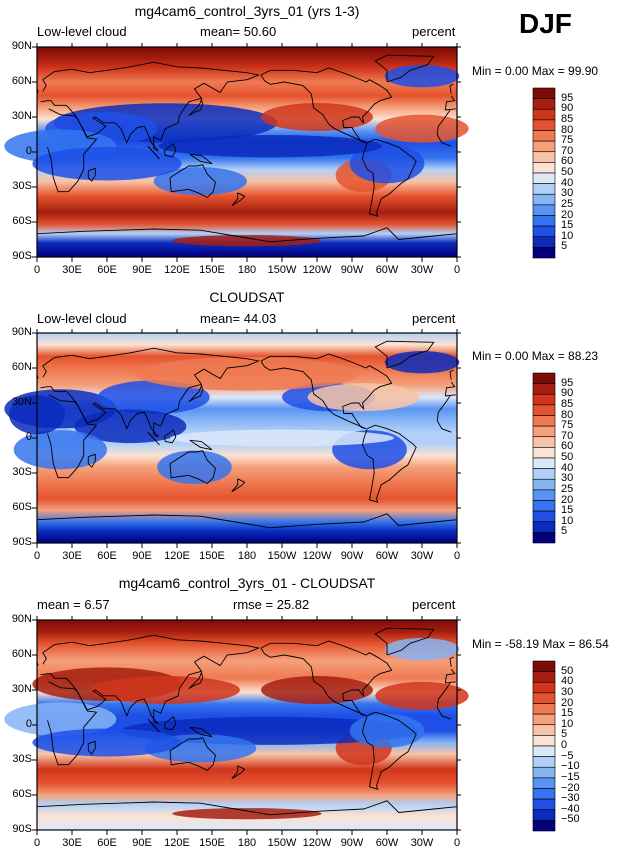 The width and height of the screenshot is (644, 858). What do you see at coordinates (82, 318) in the screenshot?
I see `panel-left-label: Low-level cloud` at bounding box center [82, 318].